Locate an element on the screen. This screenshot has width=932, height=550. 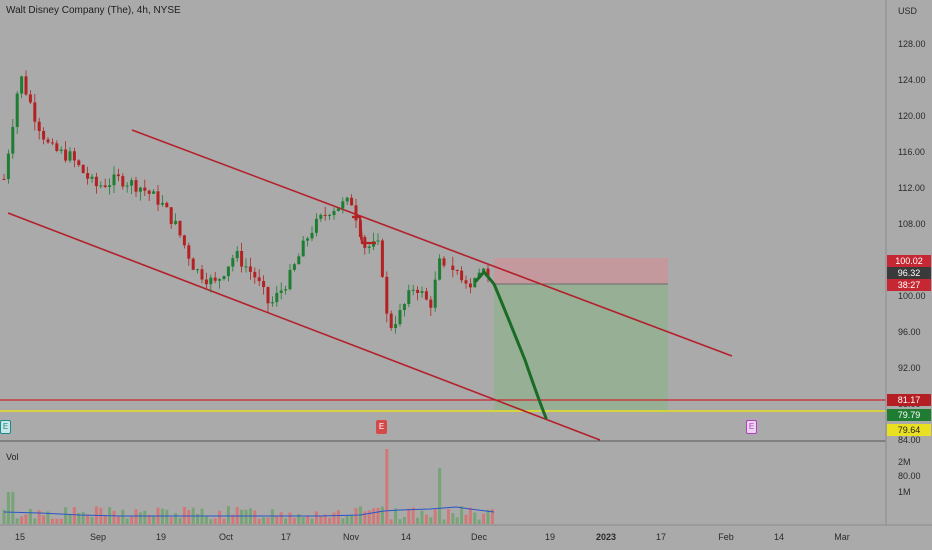
time-tick-label: 14 is located at coordinates (779, 537).